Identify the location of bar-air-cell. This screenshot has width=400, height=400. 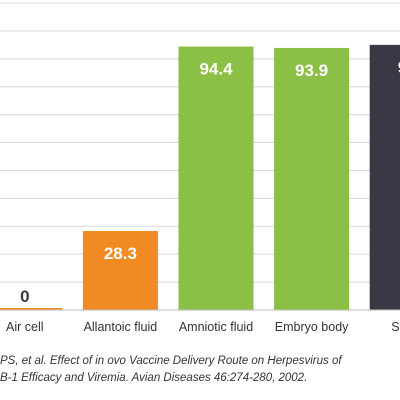
(31, 309).